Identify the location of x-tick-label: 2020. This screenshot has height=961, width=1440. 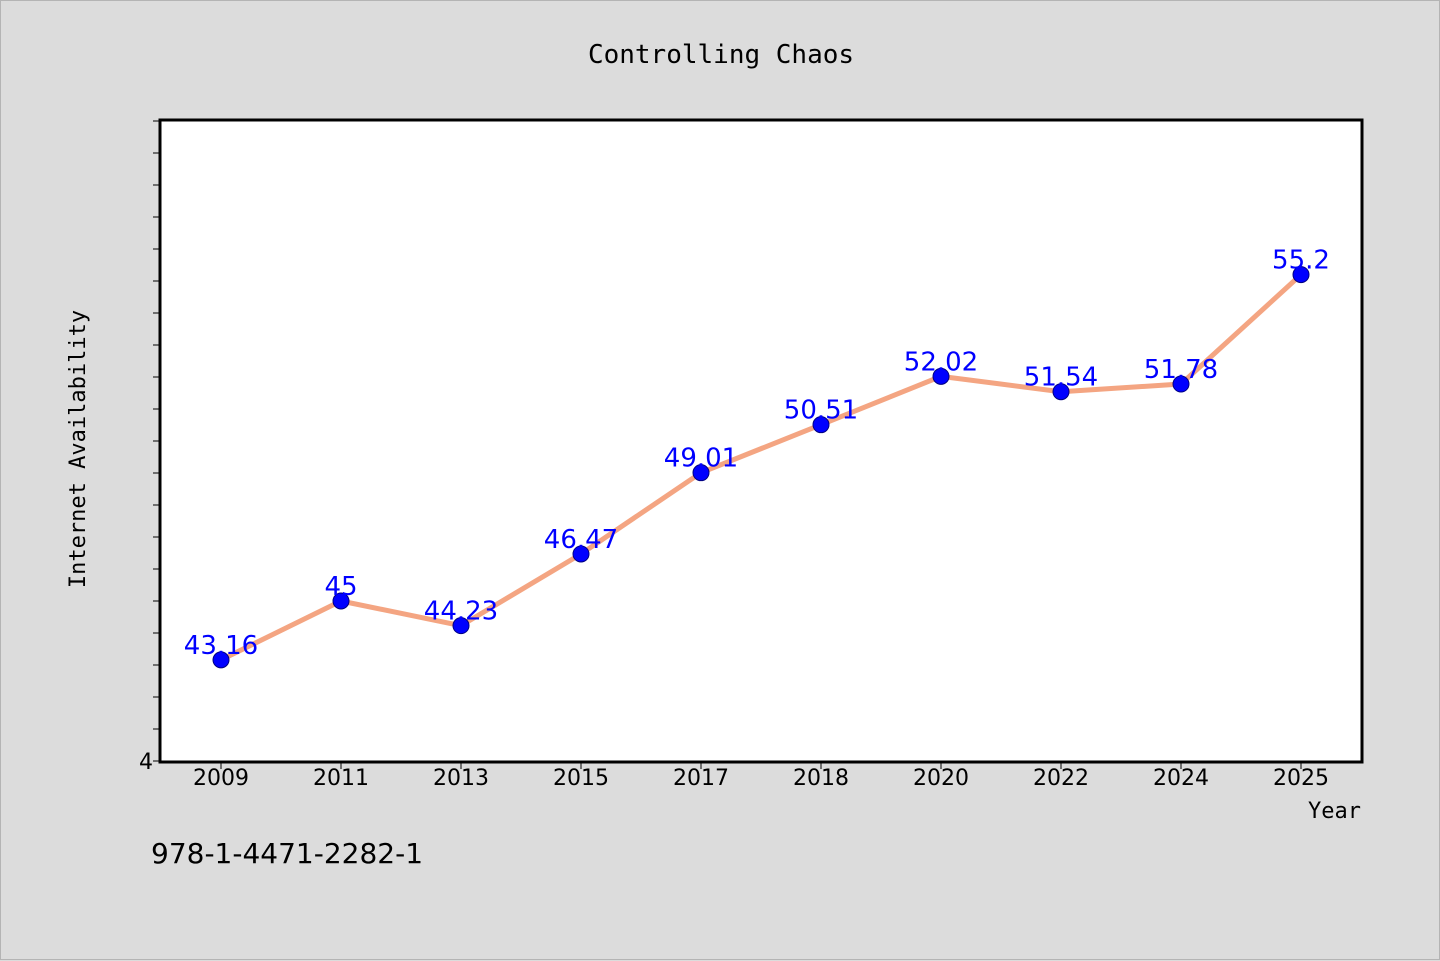
(941, 778).